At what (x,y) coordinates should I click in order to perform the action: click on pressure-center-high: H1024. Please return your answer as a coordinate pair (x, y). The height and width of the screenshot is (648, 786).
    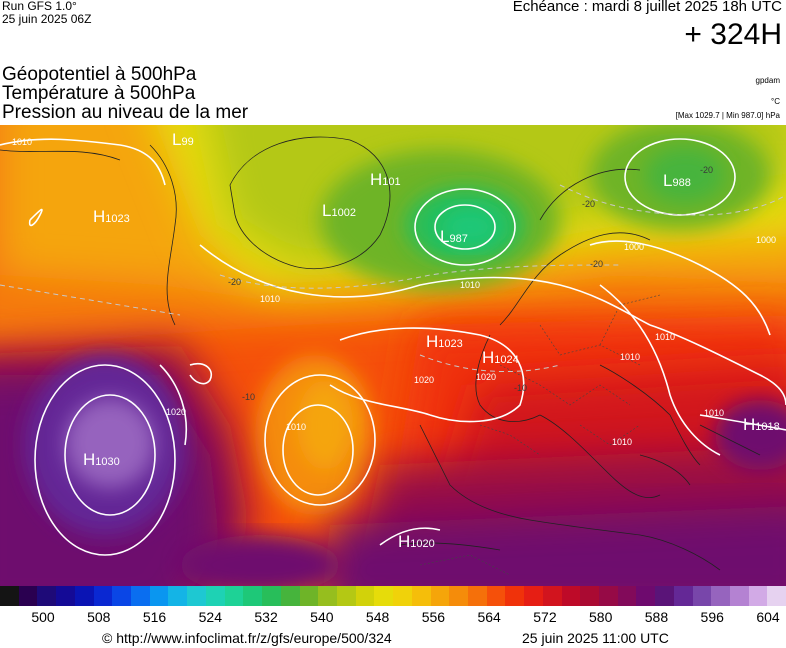
    Looking at the image, I should click on (500, 357).